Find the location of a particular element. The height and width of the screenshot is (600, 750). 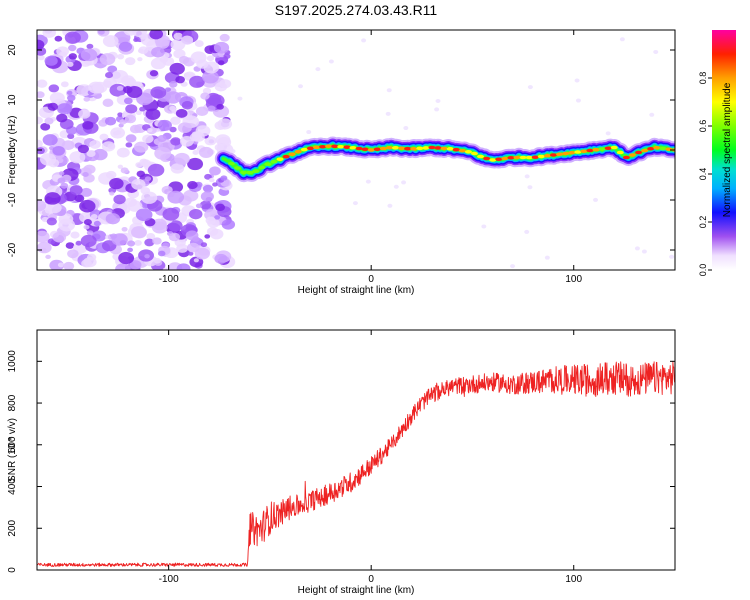

spectrogram-xtick-label: 100 is located at coordinates (573, 279).